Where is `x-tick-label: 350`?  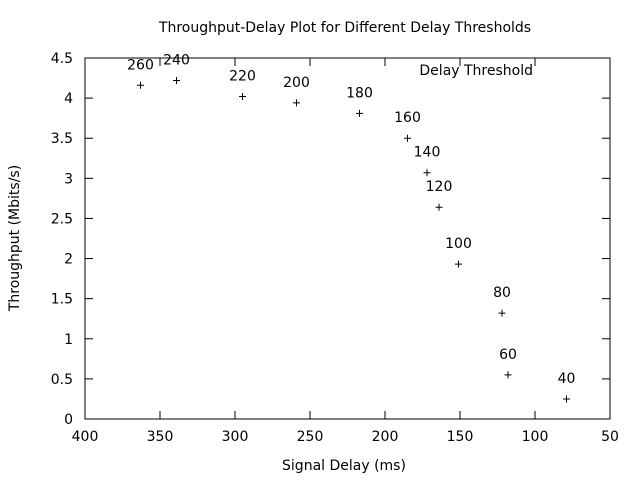 x-tick-label: 350 is located at coordinates (160, 437).